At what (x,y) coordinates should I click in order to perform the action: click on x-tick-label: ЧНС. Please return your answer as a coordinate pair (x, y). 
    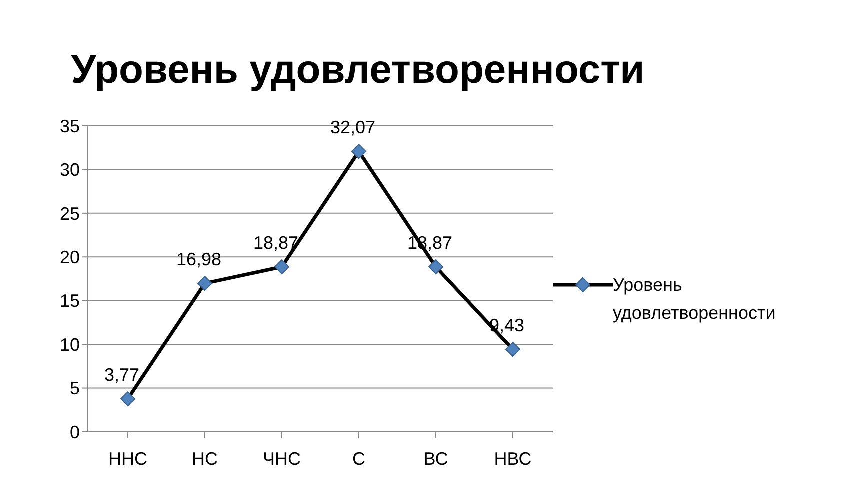
    Looking at the image, I should click on (282, 458).